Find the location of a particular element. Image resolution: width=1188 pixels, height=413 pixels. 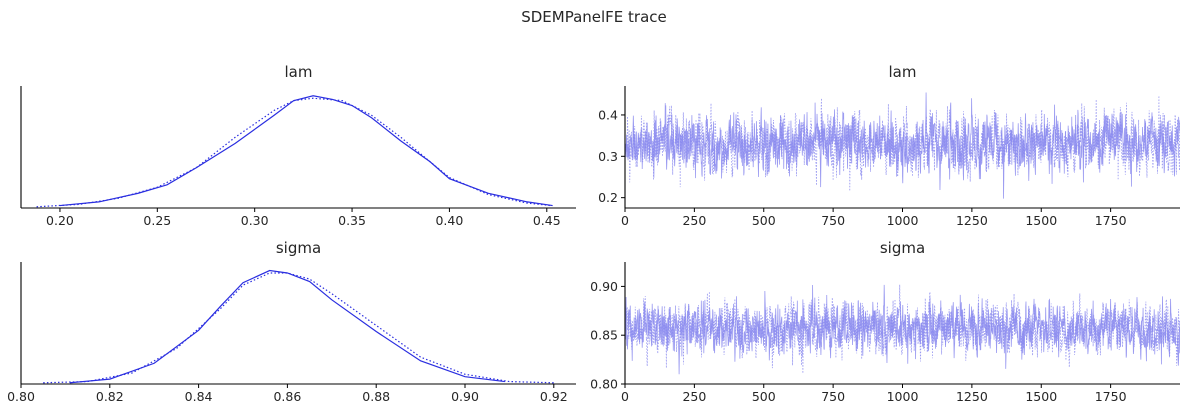

sigma-kde-series-dotted is located at coordinates (298, 328).